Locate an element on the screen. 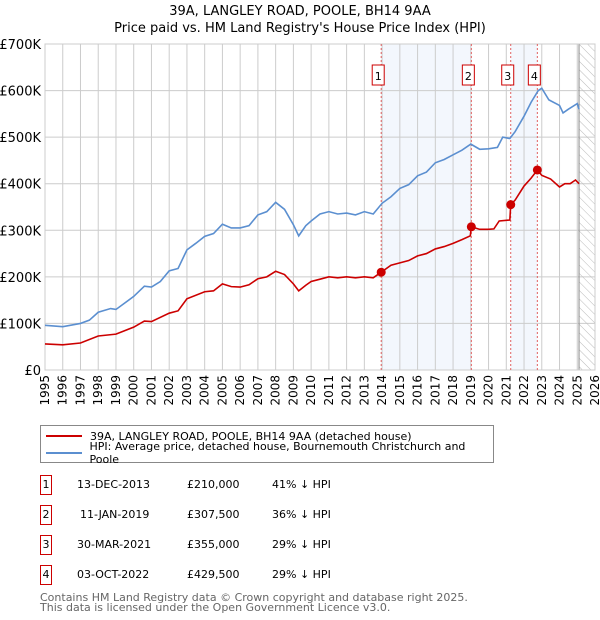  x-tick-label: 1997 is located at coordinates (80, 390).